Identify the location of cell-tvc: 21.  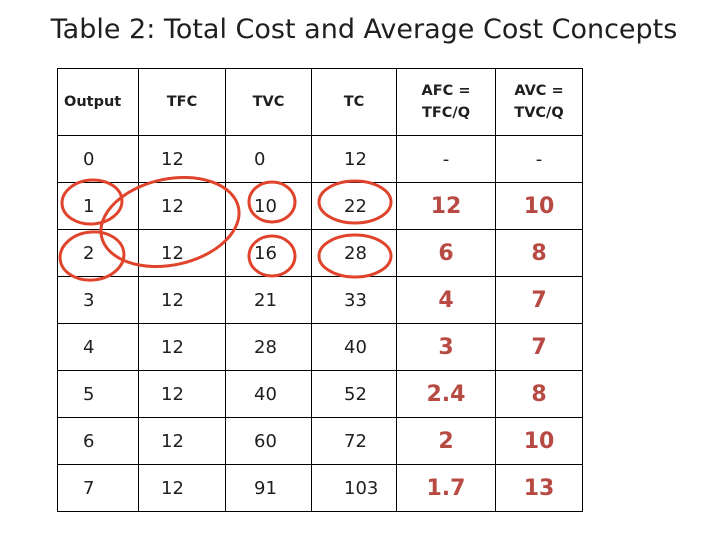
(268, 300).